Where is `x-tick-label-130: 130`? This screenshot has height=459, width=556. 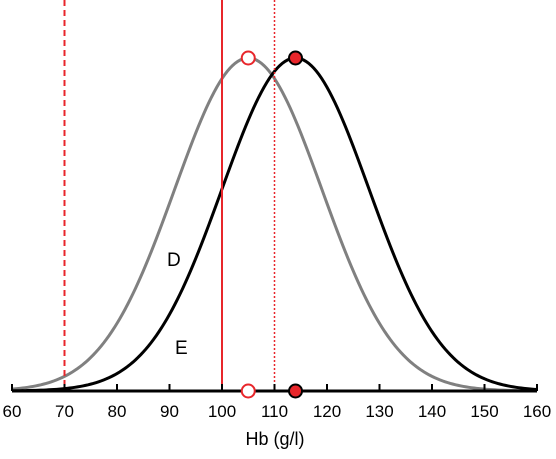
x-tick-label-130: 130 is located at coordinates (379, 411).